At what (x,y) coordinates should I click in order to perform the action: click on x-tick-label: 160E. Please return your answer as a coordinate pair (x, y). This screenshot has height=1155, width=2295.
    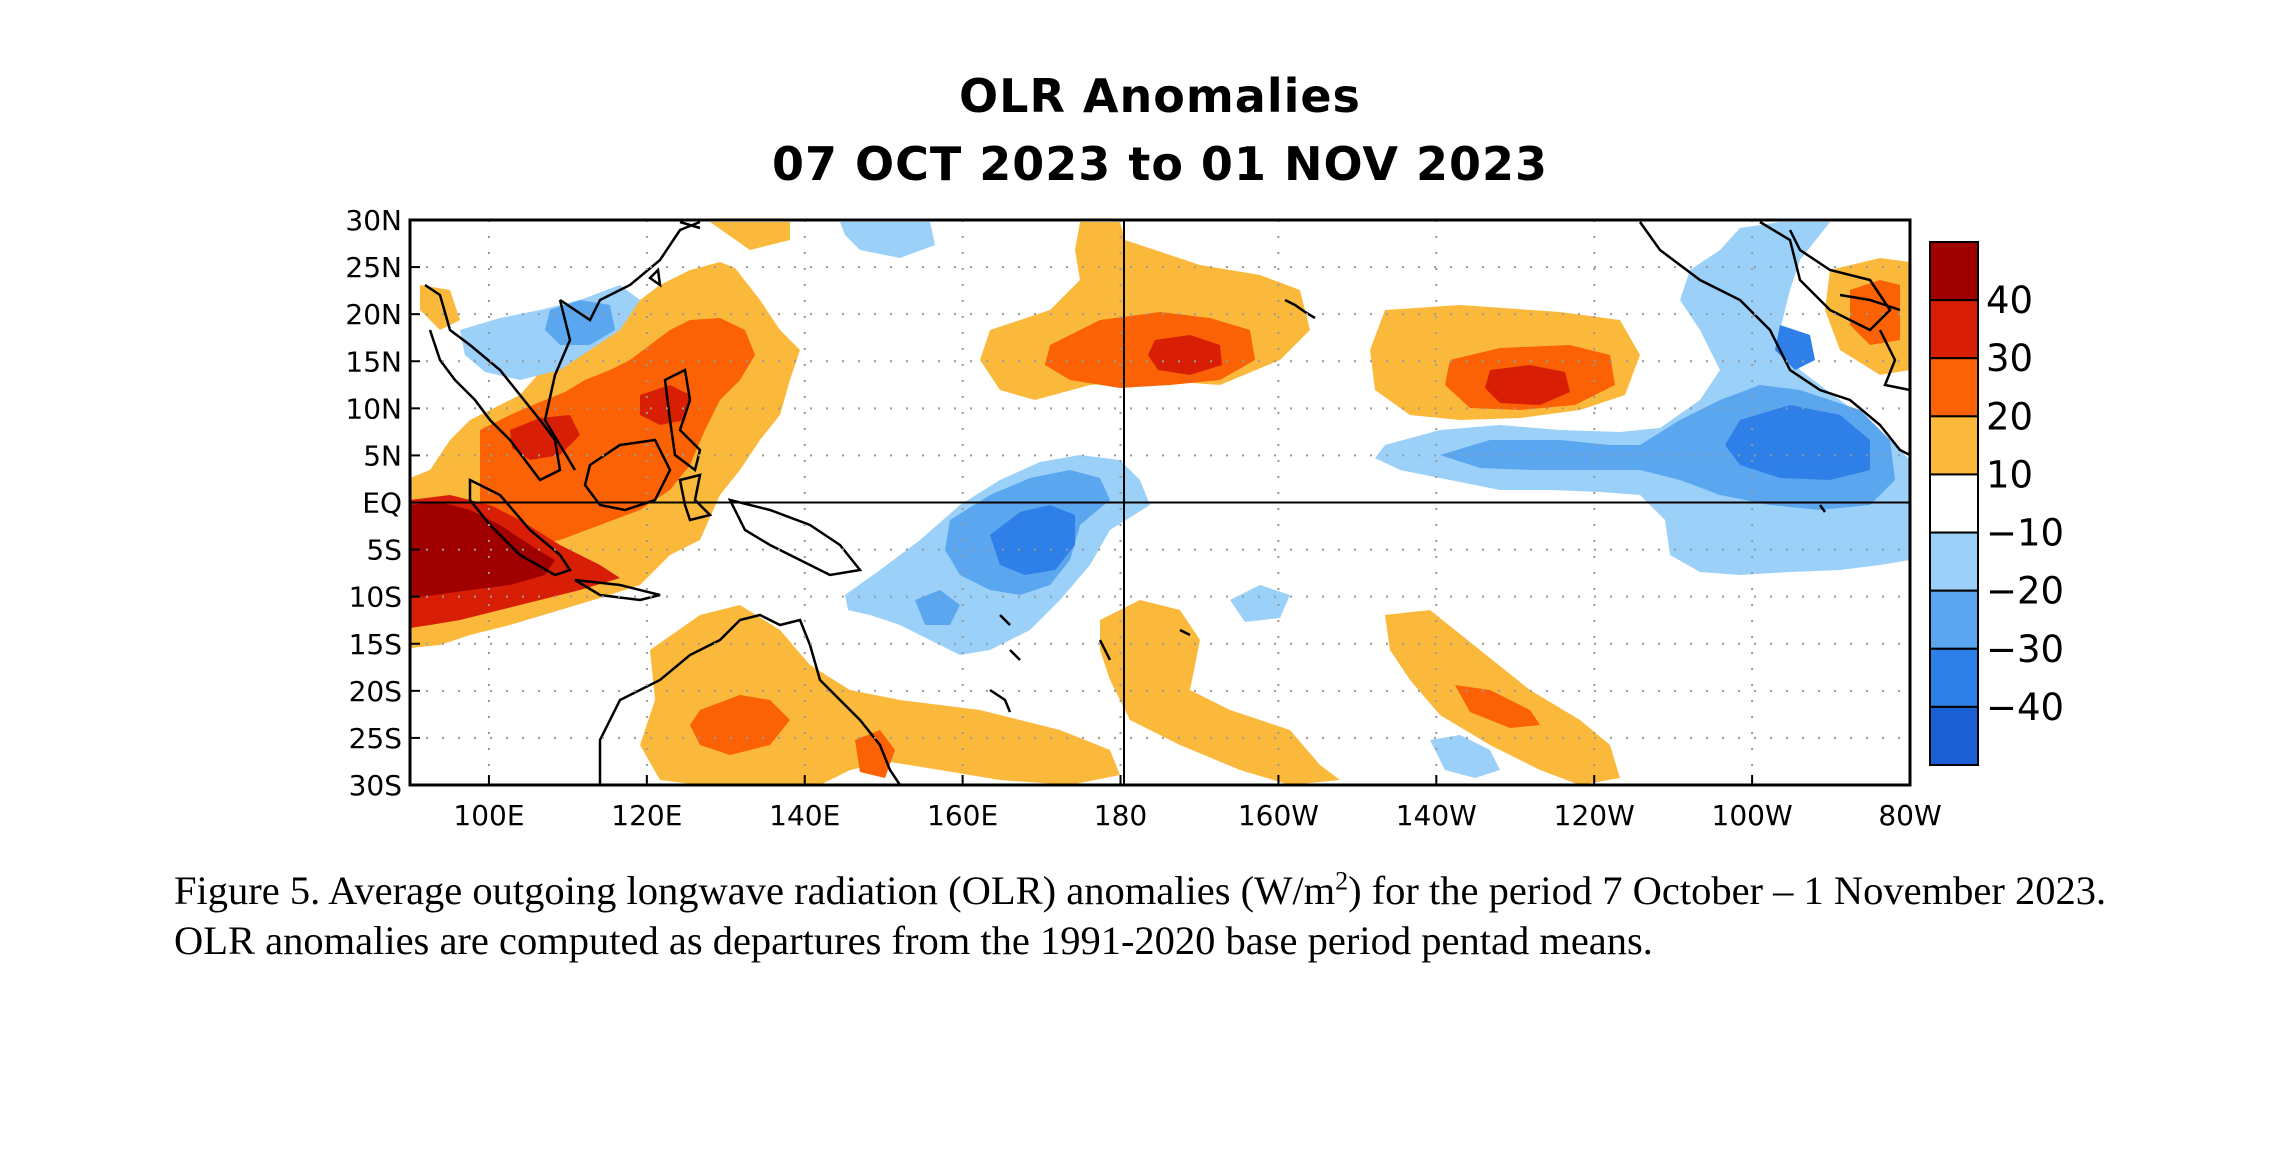
    Looking at the image, I should click on (962, 815).